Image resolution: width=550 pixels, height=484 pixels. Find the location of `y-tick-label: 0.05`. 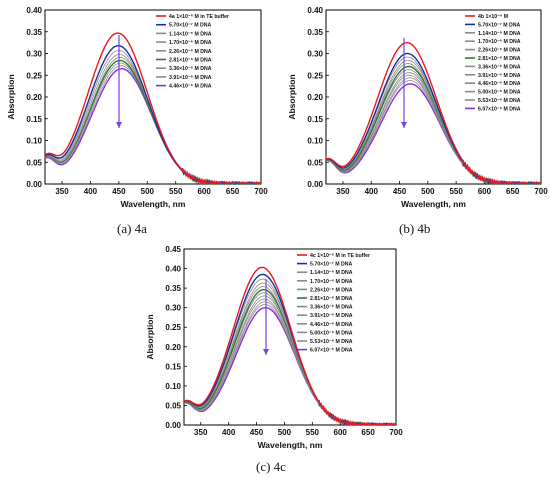

y-tick-label: 0.05 is located at coordinates (34, 162).